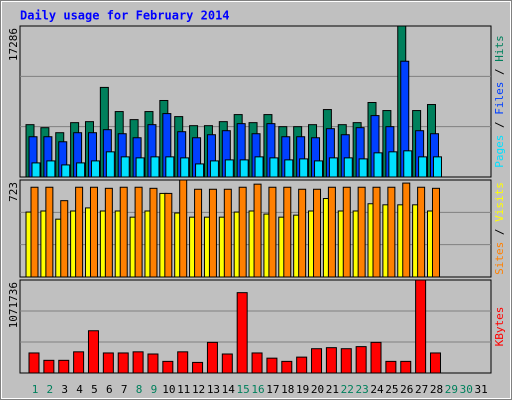 This screenshot has width=512, height=400. I want to click on legend-entry: Sites, so click(499, 258).